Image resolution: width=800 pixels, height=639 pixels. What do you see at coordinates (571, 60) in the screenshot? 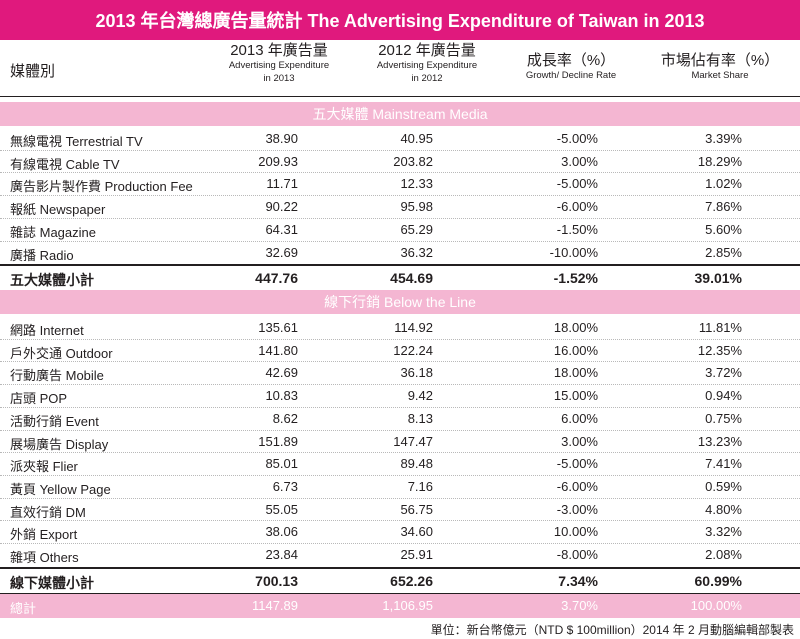
I see `header-growth-zh: 成長率（%）` at bounding box center [571, 60].